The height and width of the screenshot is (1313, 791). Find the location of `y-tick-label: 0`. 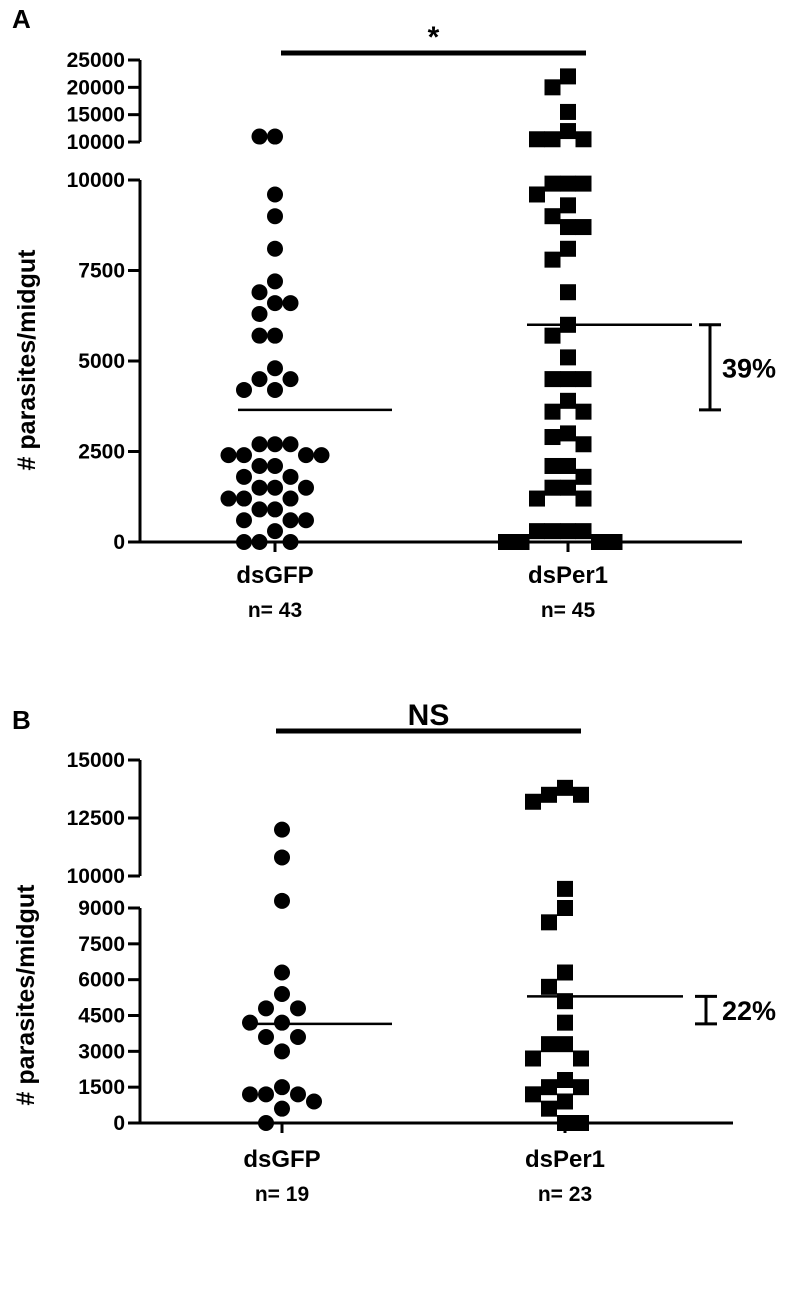

y-tick-label: 0 is located at coordinates (119, 542).